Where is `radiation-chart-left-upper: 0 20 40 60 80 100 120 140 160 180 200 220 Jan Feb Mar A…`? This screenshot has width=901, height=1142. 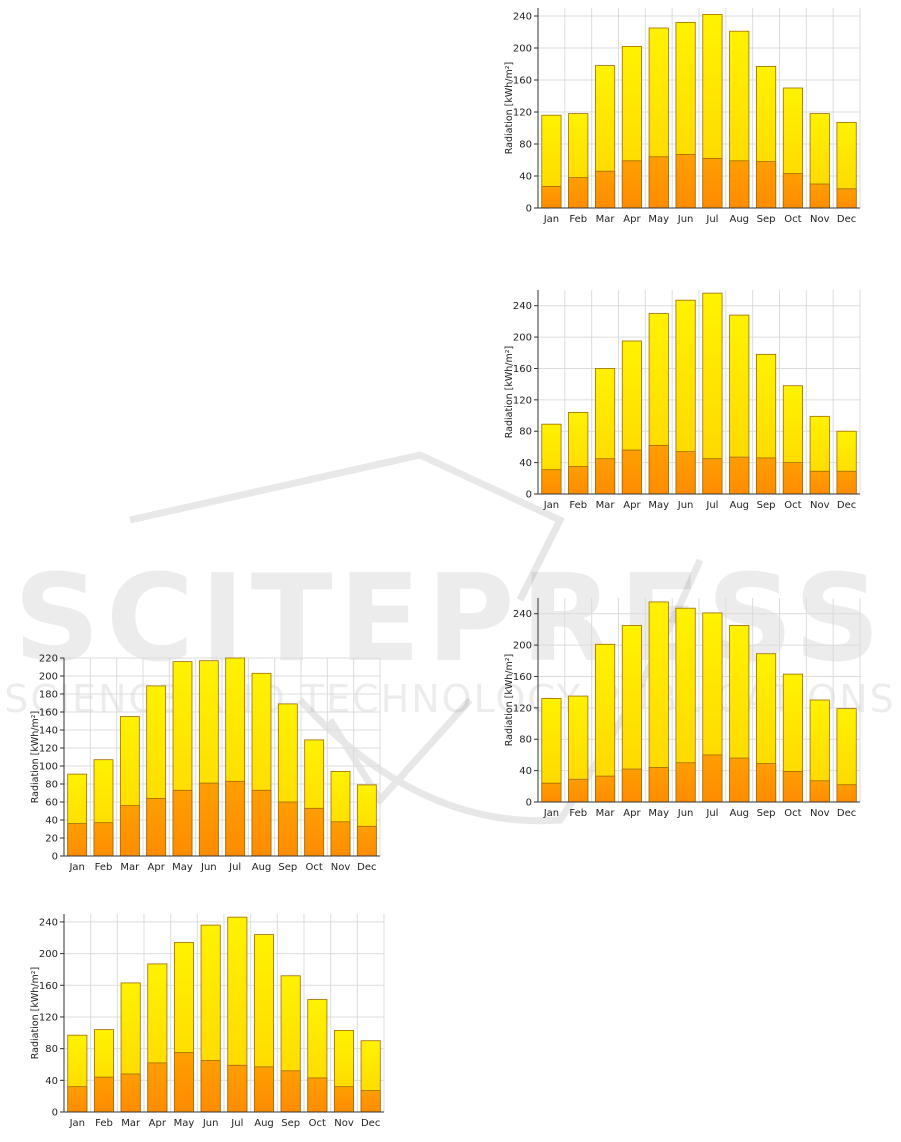
radiation-chart-left-upper: 0 20 40 60 80 100 120 140 160 180 200 220 Jan Feb Mar A… is located at coordinates (209, 769).